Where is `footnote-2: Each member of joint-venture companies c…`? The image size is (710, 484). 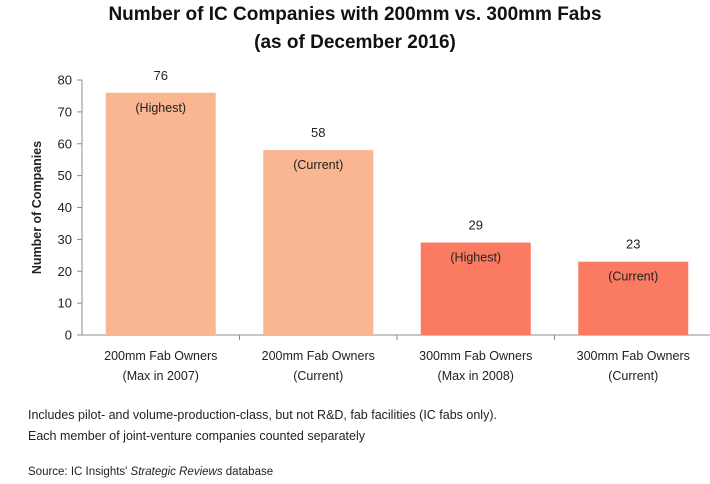 footnote-2: Each member of joint-venture companies c… is located at coordinates (196, 436).